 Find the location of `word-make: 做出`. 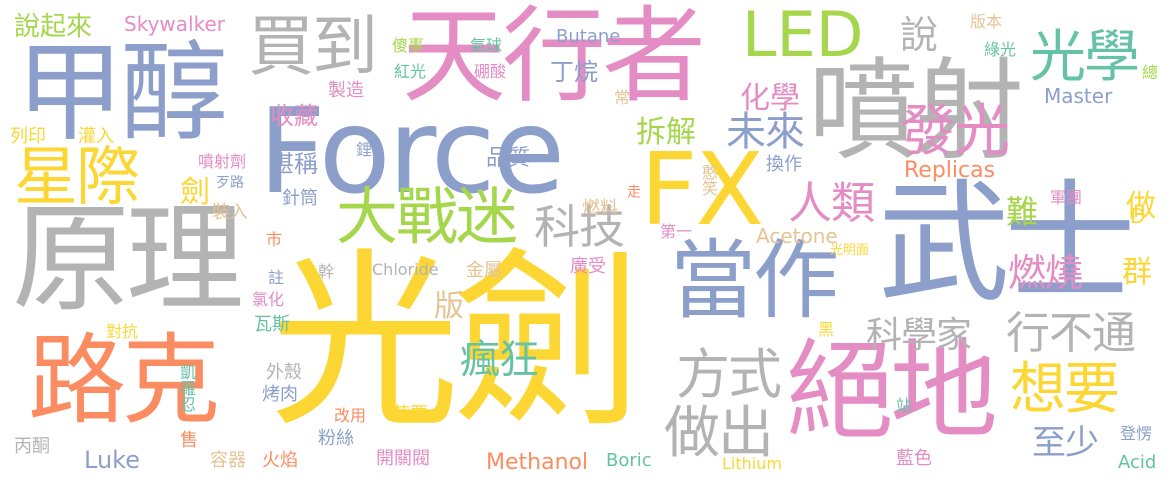

word-make: 做出 is located at coordinates (719, 433).